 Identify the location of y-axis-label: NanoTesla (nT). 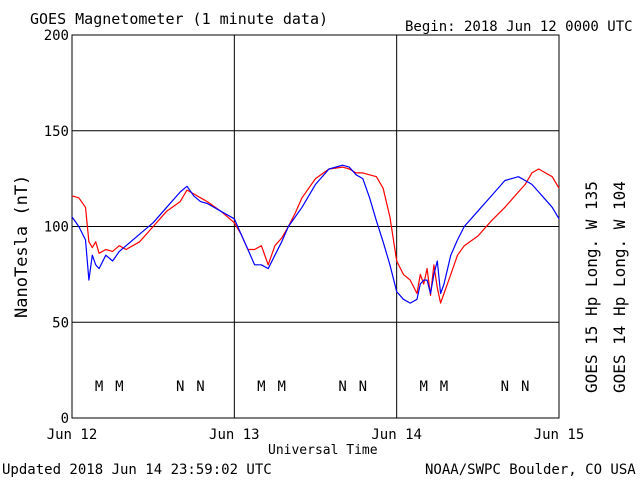
(22, 246).